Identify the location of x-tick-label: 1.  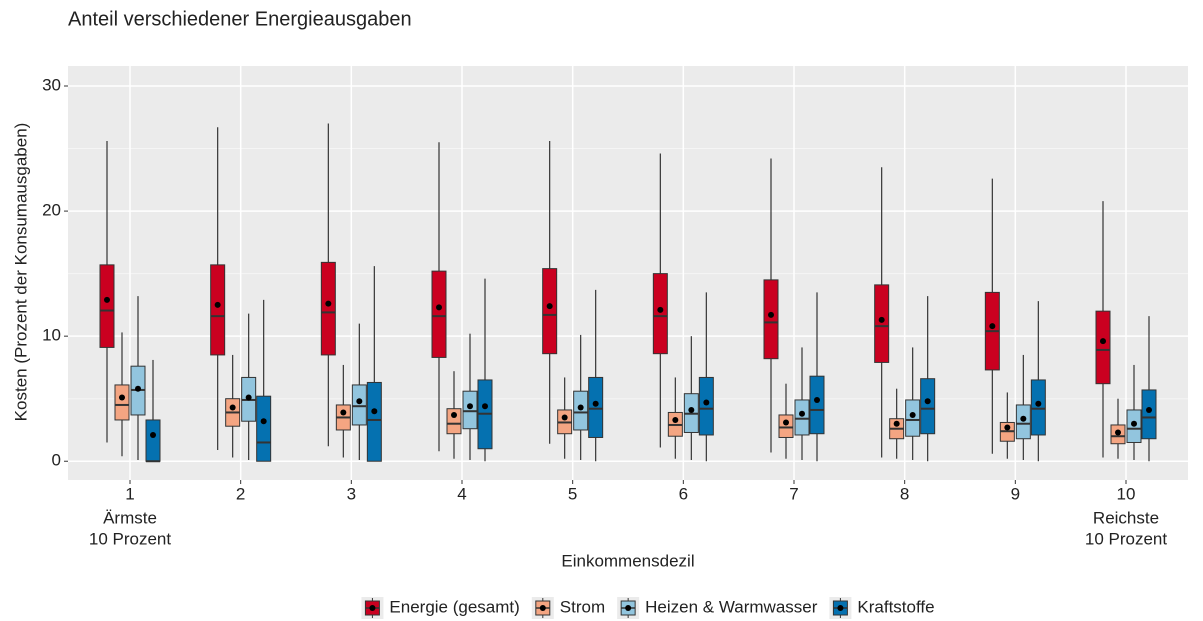
(129, 493).